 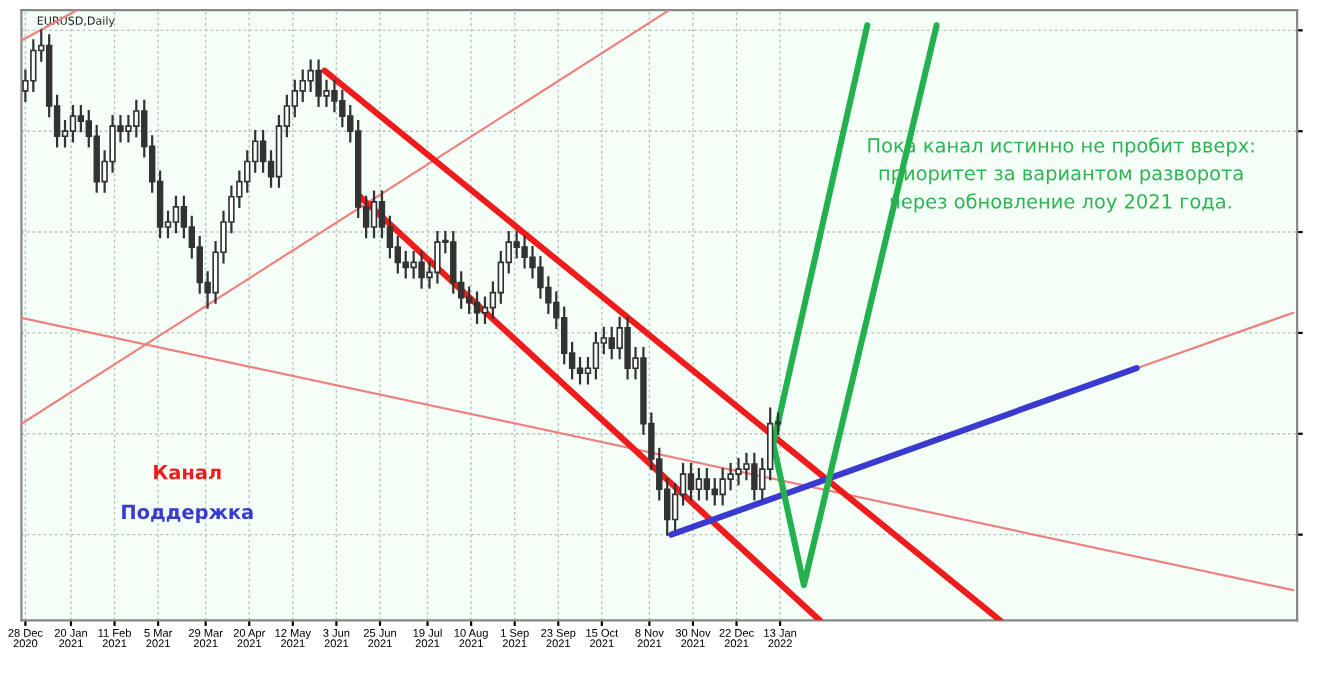 I want to click on text: Канал, so click(x=187, y=472).